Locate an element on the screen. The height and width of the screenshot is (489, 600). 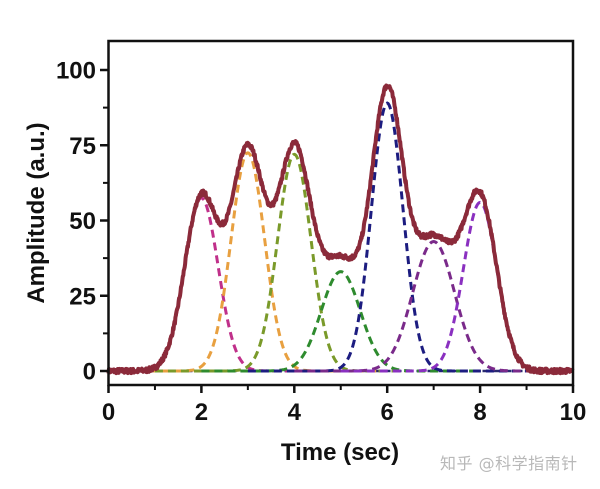
x-tick-label: 10 is located at coordinates (573, 412).